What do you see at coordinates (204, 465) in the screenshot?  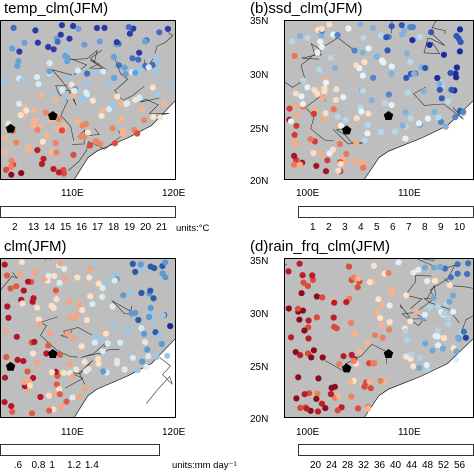 I see `panel-c-units: units:mm day⁻¹` at bounding box center [204, 465].